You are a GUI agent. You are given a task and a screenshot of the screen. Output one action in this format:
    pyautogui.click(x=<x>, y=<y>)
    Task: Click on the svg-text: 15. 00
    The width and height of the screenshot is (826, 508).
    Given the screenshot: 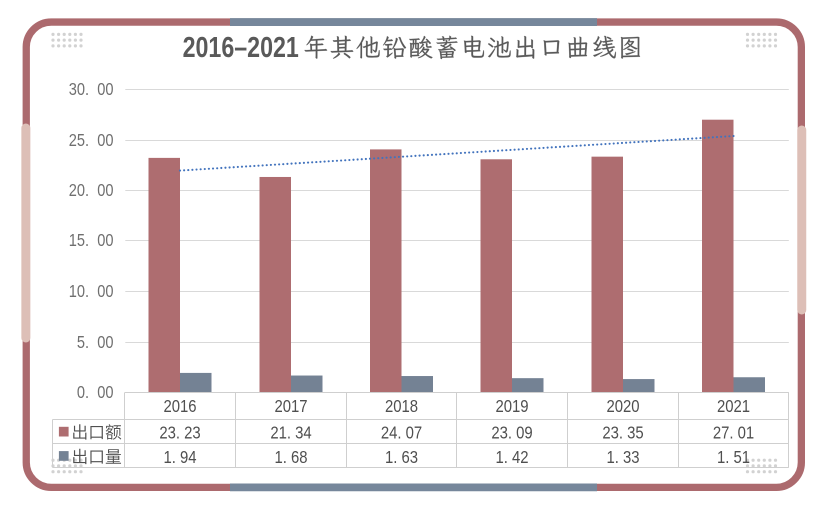 What is the action you would take?
    pyautogui.click(x=91, y=241)
    